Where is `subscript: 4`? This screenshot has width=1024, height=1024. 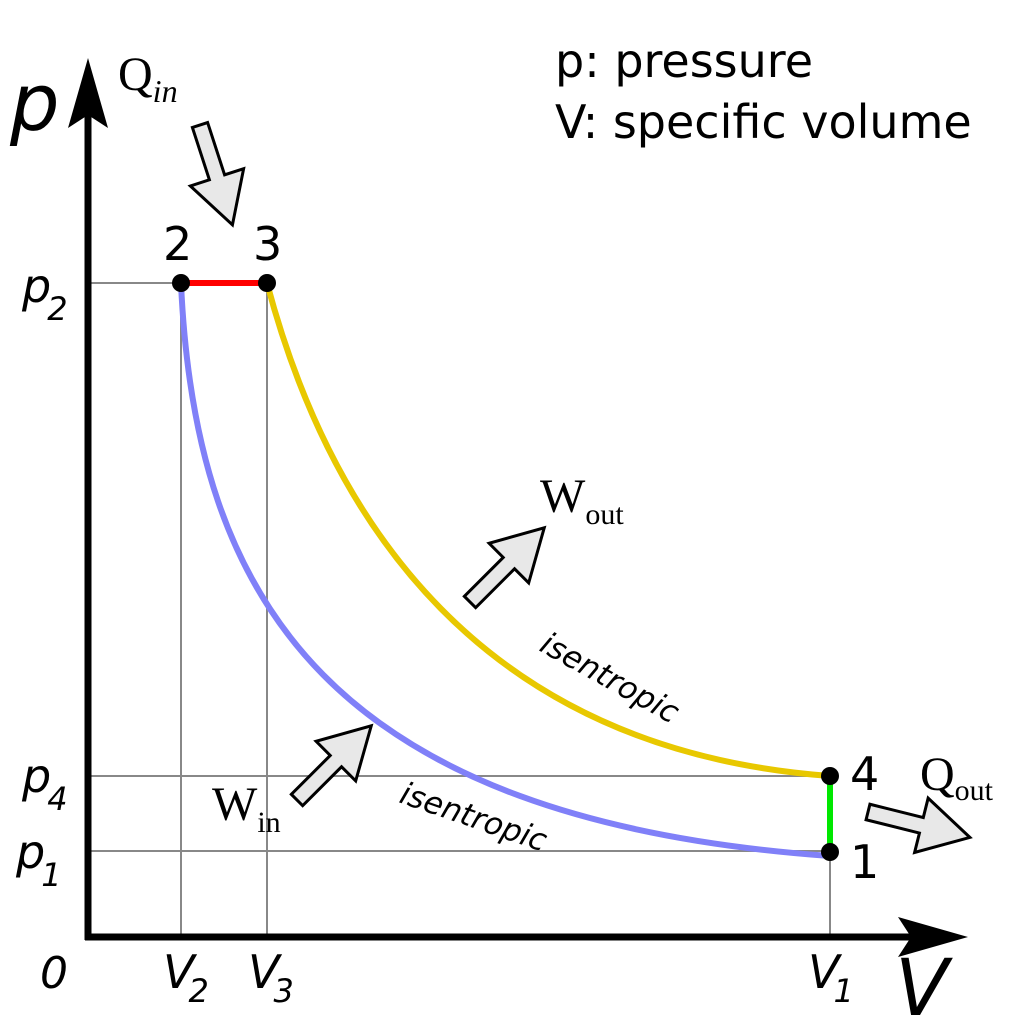 subscript: 4 is located at coordinates (57, 799).